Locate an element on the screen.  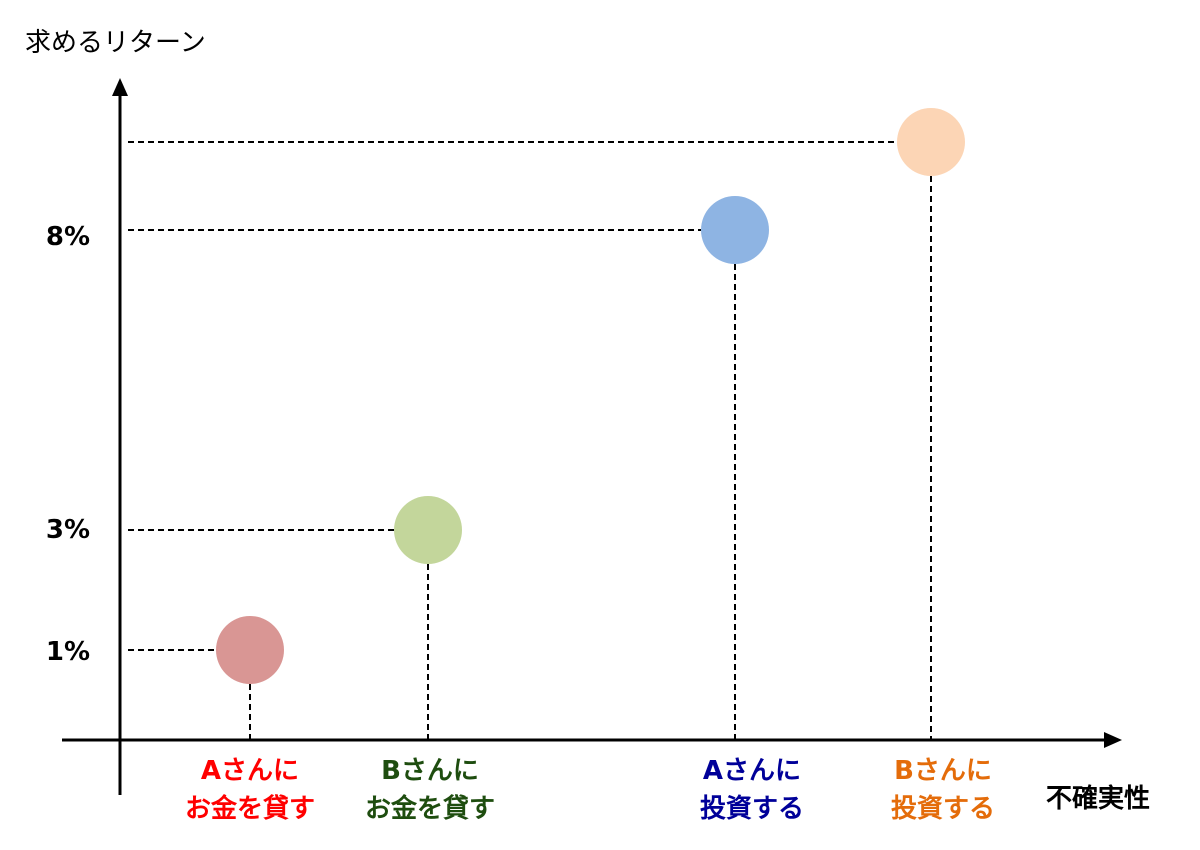
x-axis-title: 不確実性 is located at coordinates (1098, 799).